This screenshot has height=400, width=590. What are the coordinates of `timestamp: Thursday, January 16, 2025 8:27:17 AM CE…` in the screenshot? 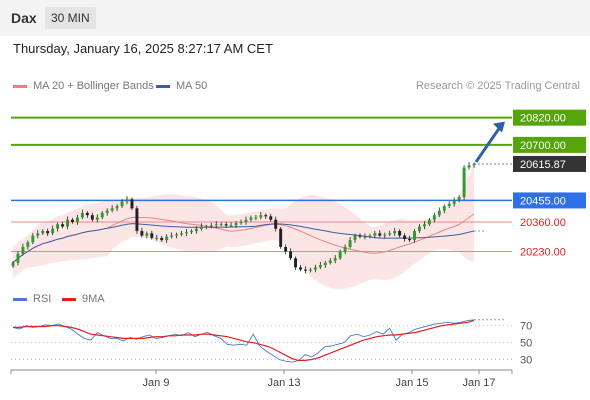 It's located at (143, 48).